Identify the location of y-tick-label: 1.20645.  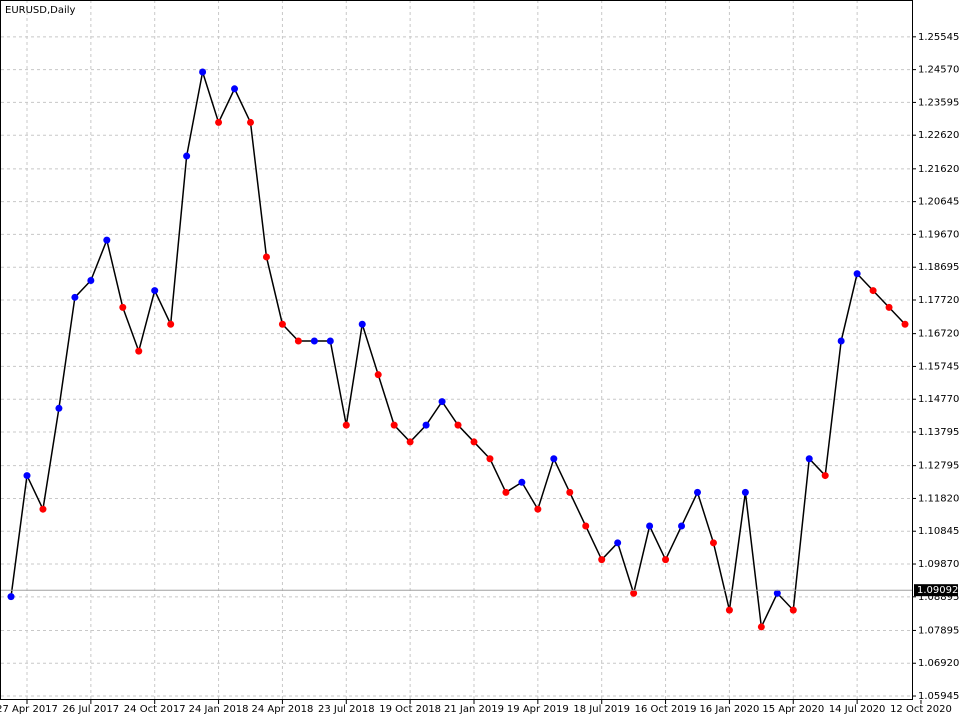
(938, 202).